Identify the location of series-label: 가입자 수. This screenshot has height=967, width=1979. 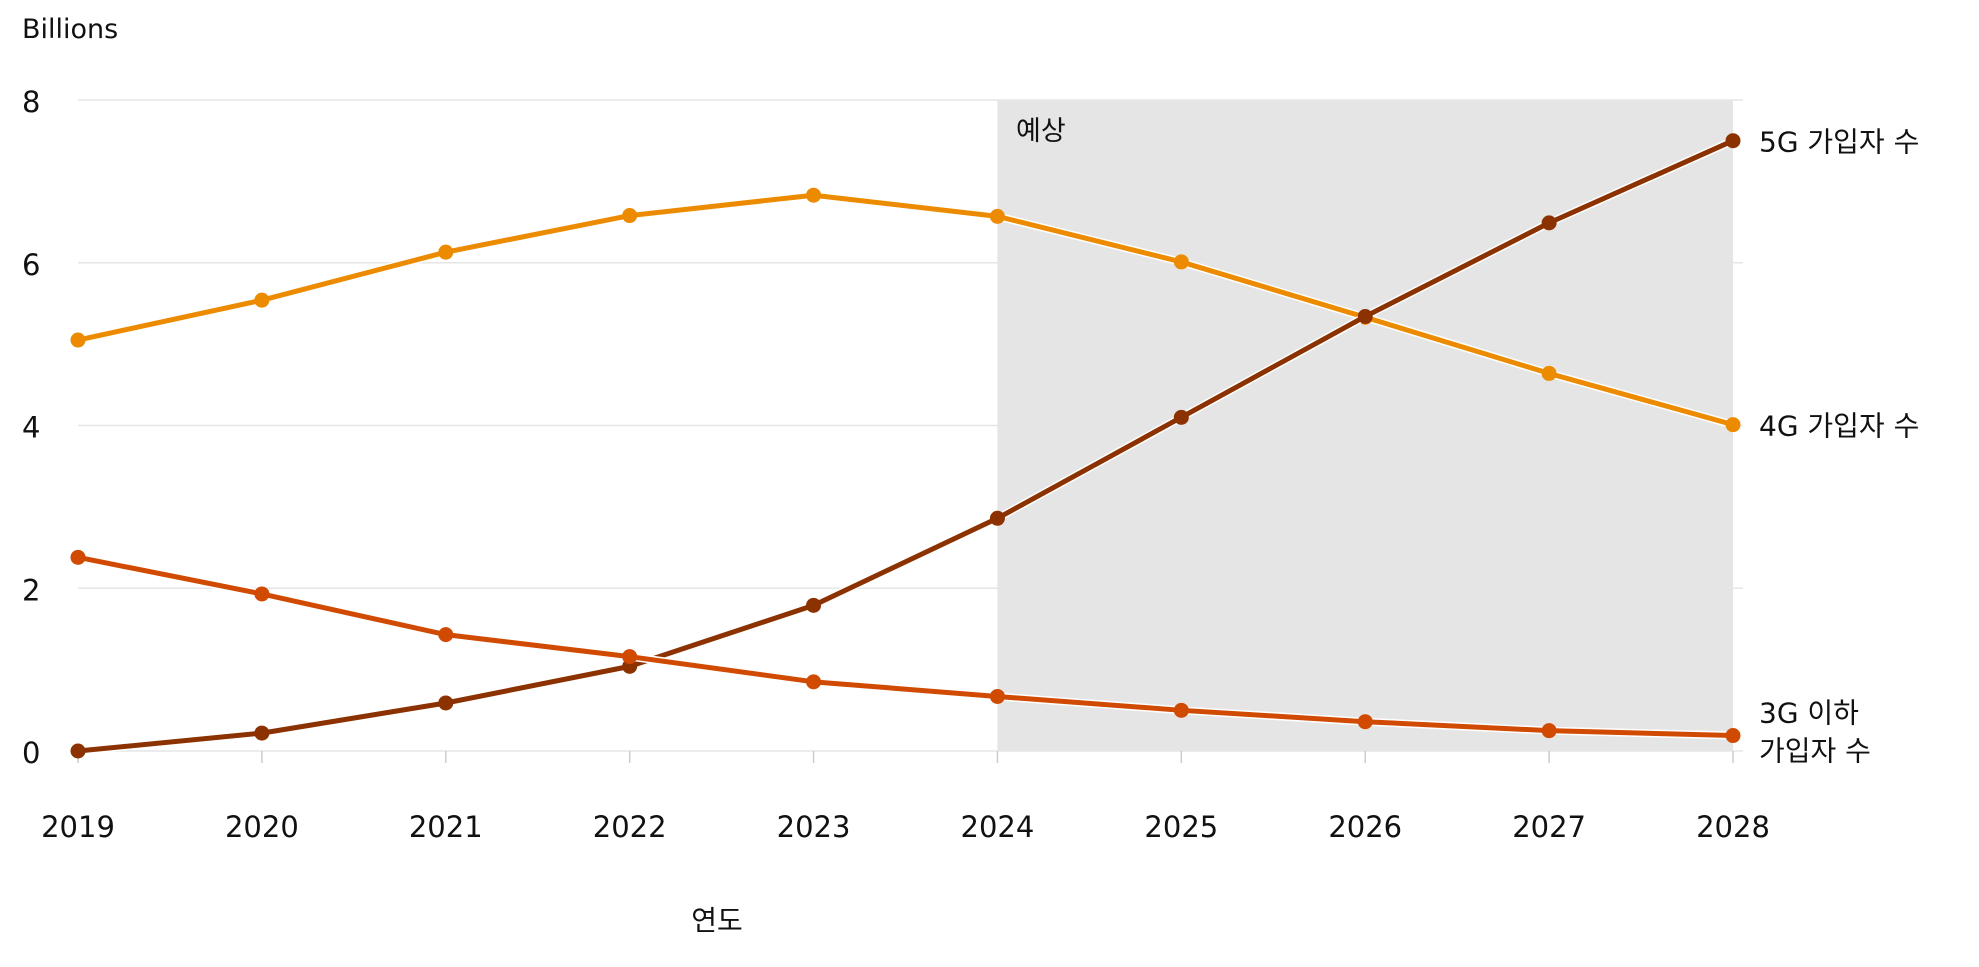
(1815, 751).